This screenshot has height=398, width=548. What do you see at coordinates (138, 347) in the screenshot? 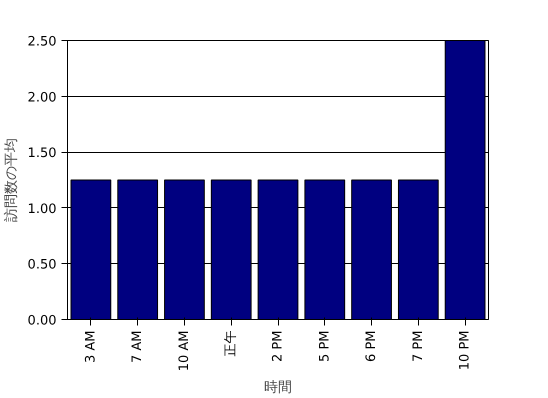
I see `x-tick-label: 7 AM` at bounding box center [138, 347].